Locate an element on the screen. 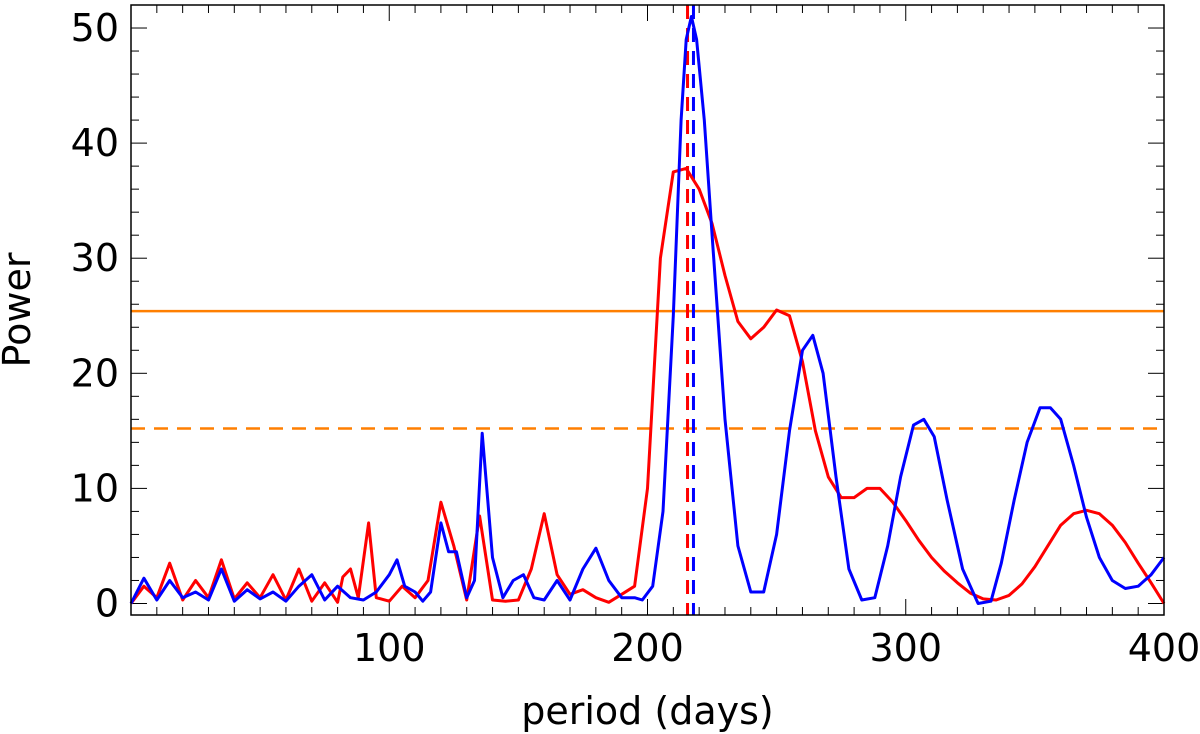 The image size is (1200, 734). y-tick-label: 20 is located at coordinates (95, 373).